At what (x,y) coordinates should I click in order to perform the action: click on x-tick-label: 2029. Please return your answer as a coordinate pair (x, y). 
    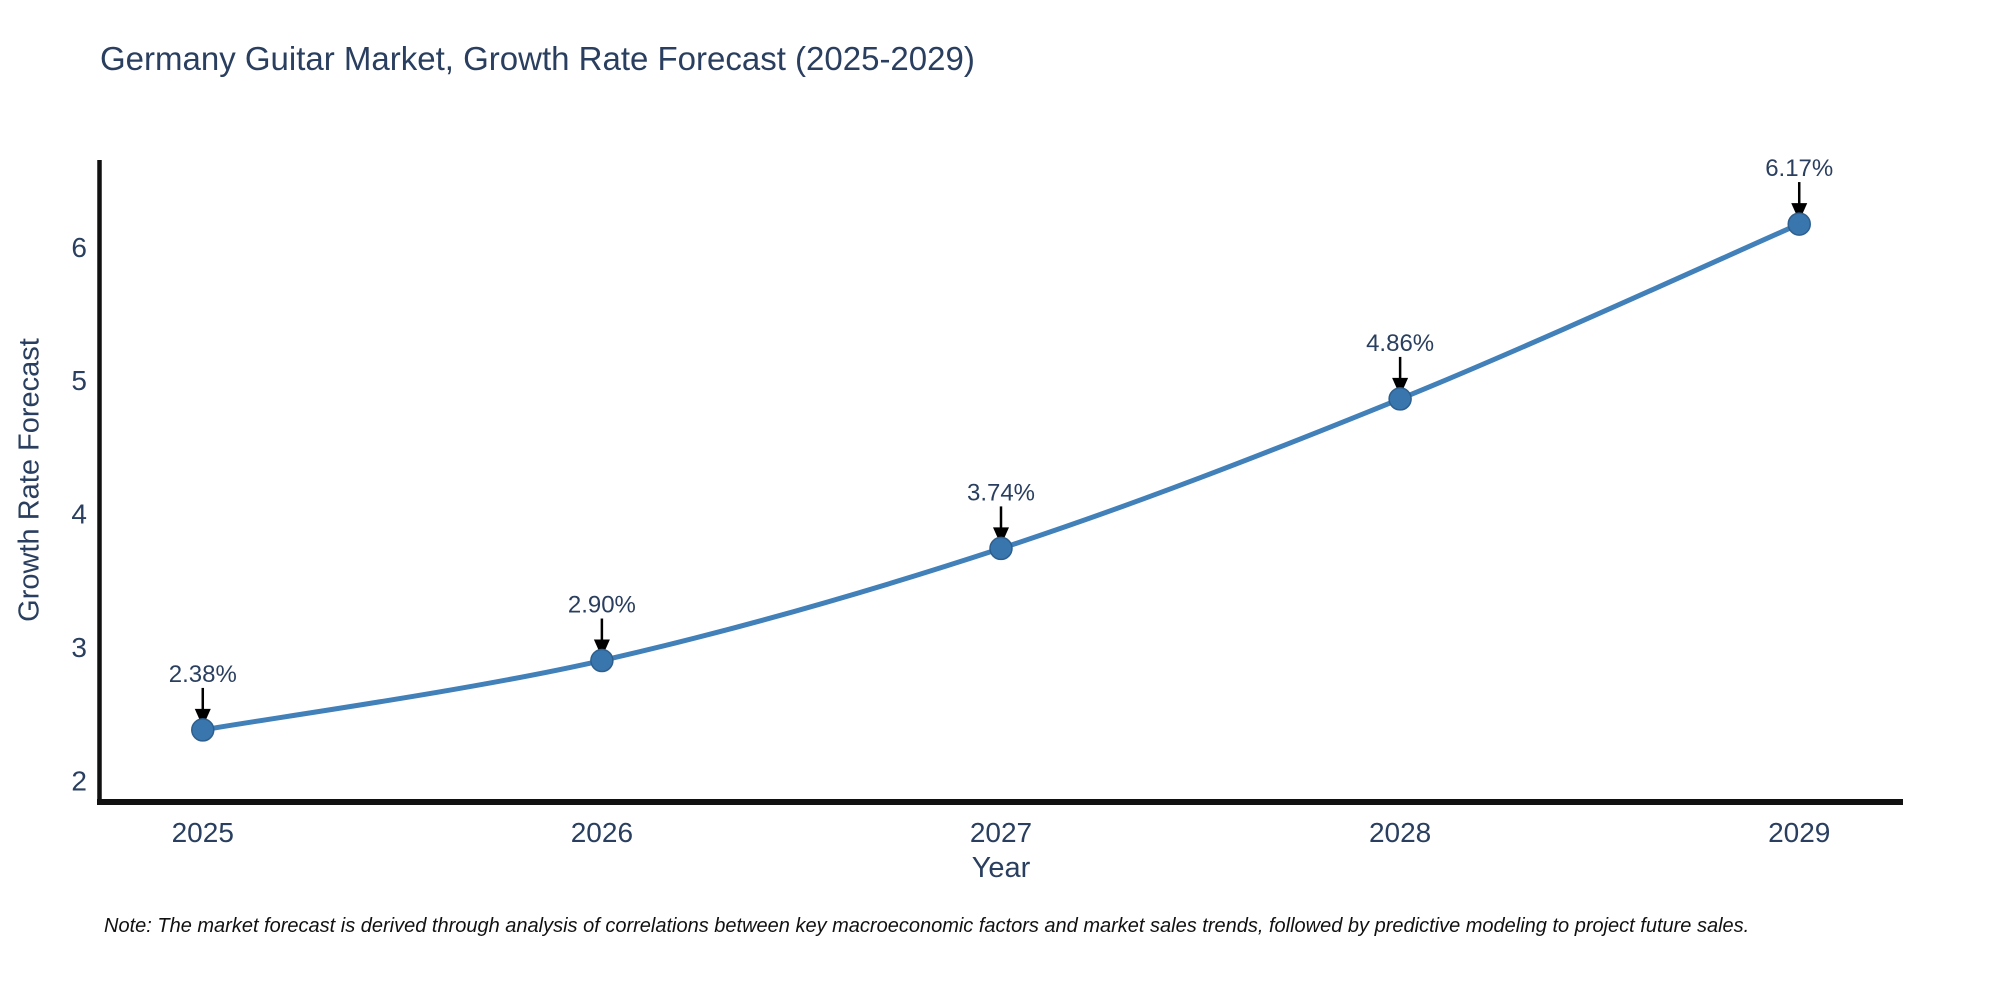
    Looking at the image, I should click on (1799, 832).